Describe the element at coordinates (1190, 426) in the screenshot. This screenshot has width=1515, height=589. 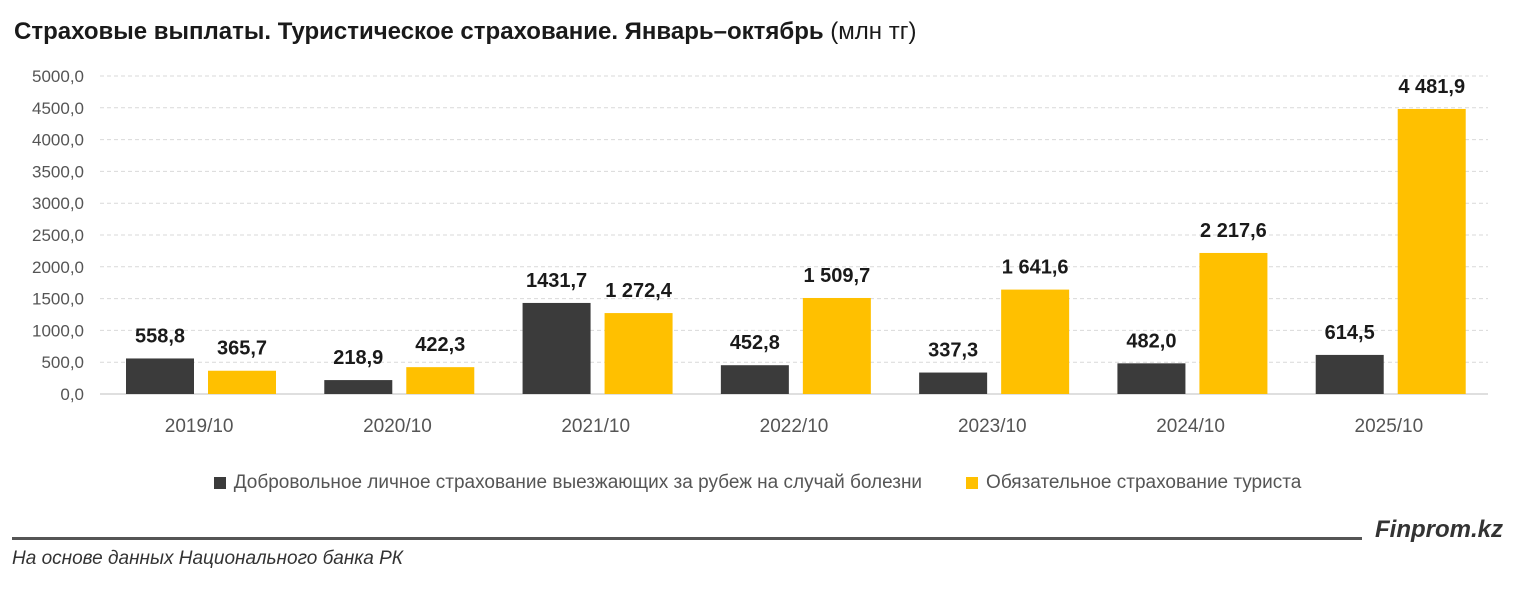
I see `x-category-label: 2024/10` at that location.